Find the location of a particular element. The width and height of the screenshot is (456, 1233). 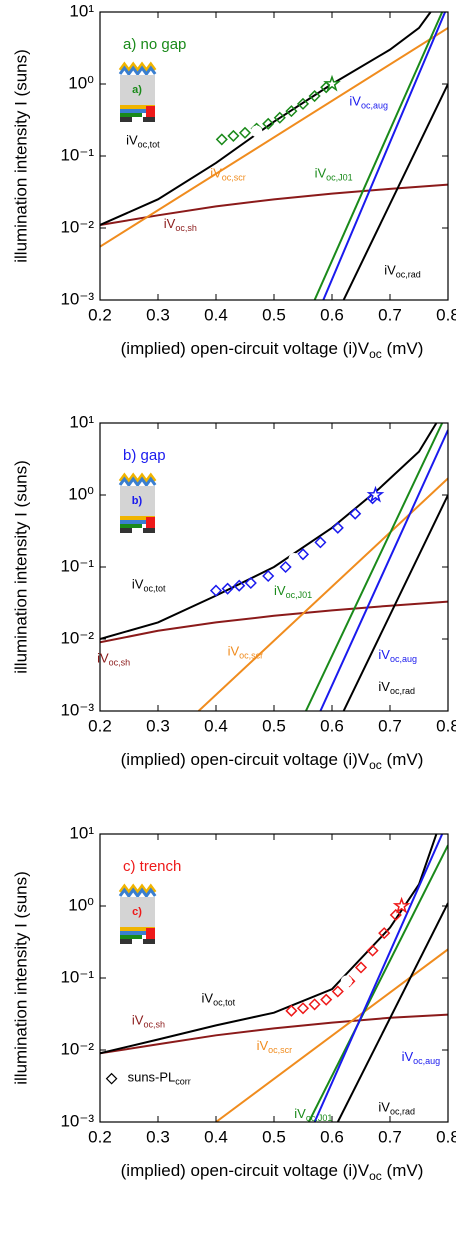

chart-title: a) no gap is located at coordinates (154, 44).